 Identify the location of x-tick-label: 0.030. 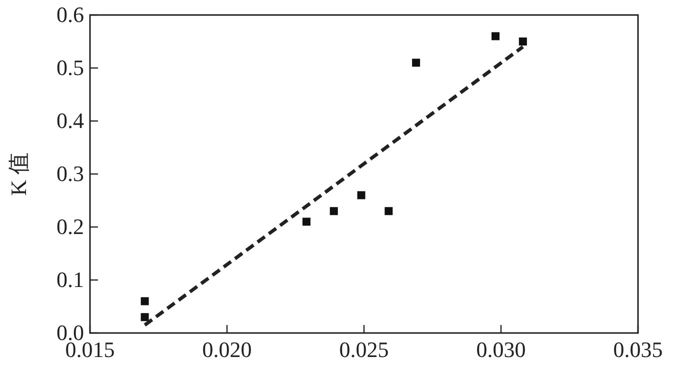
(501, 349).